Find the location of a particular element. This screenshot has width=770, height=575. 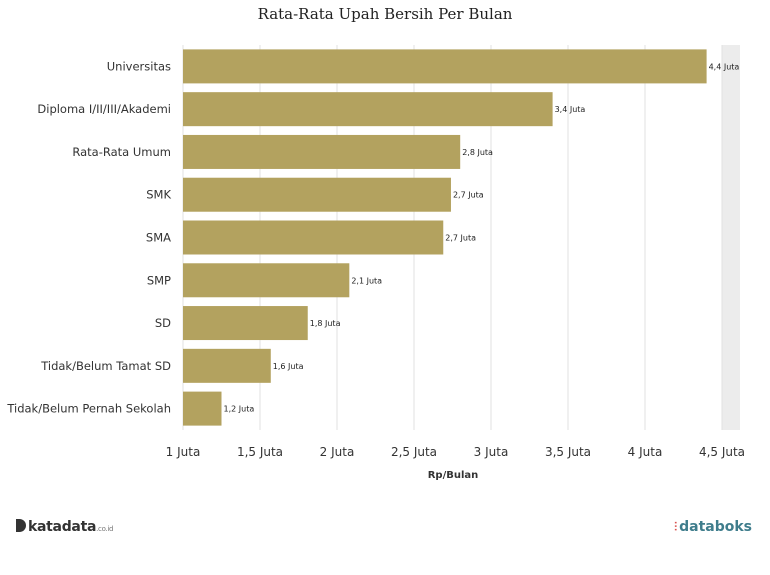

category-label: Rata-Rata Umum is located at coordinates (121, 152).